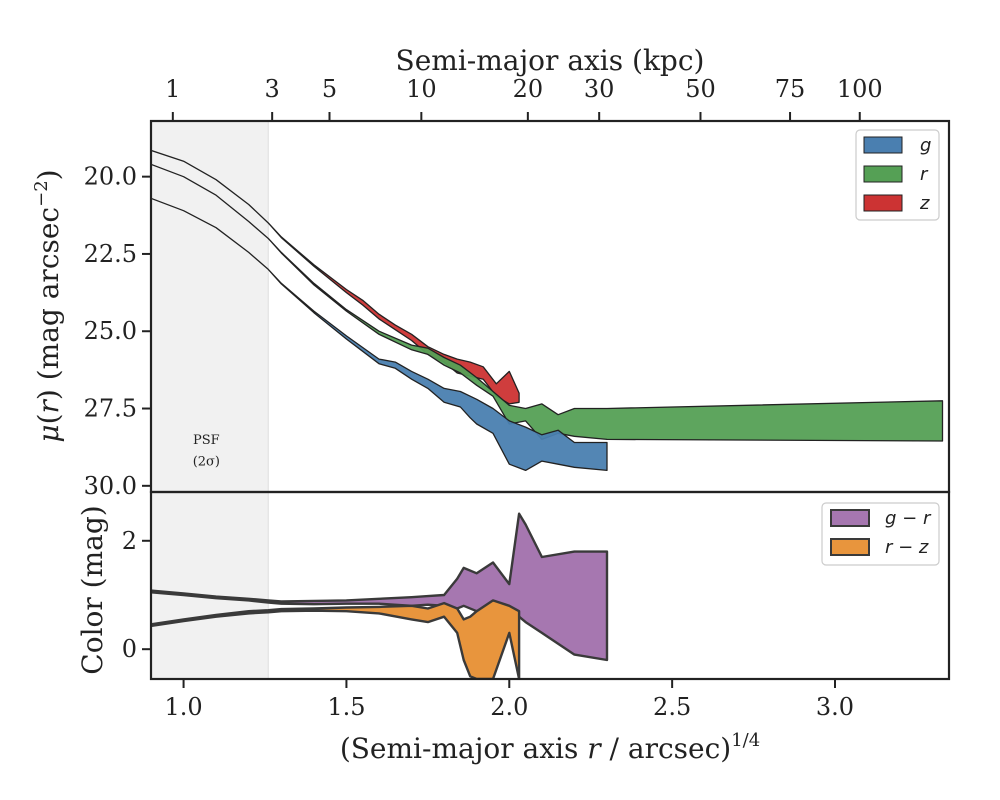 The height and width of the screenshot is (800, 1000). What do you see at coordinates (421, 89) in the screenshot?
I see `top-x-tick-label: 10` at bounding box center [421, 89].